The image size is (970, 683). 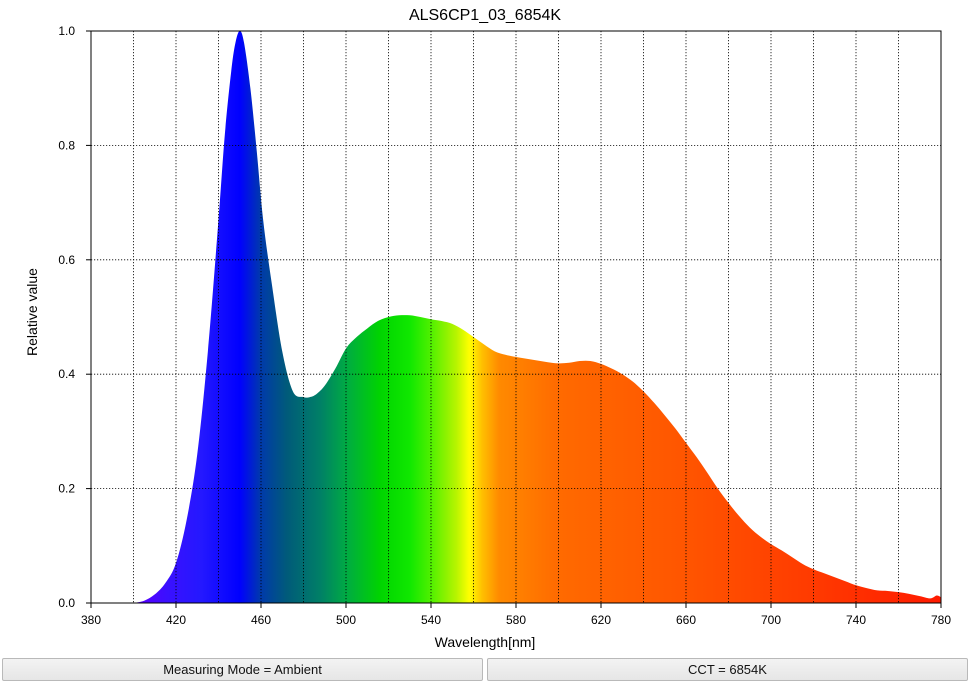 What do you see at coordinates (601, 620) in the screenshot?
I see `x-tick-label: 620` at bounding box center [601, 620].